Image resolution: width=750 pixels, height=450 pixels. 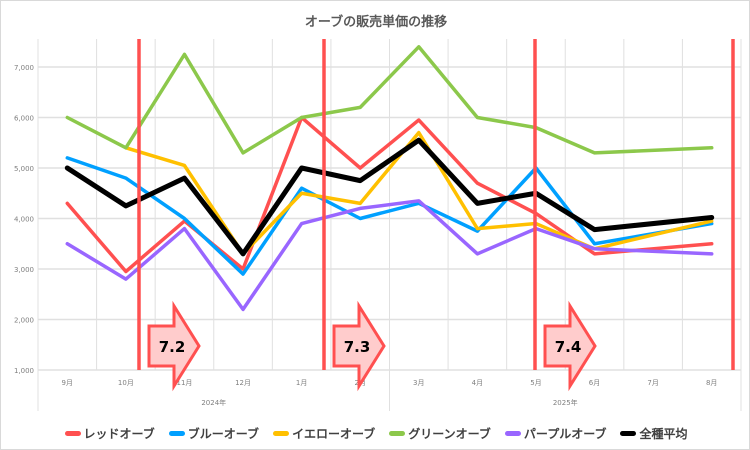 I want to click on legend-label: レッドオーブ, so click(x=119, y=434).